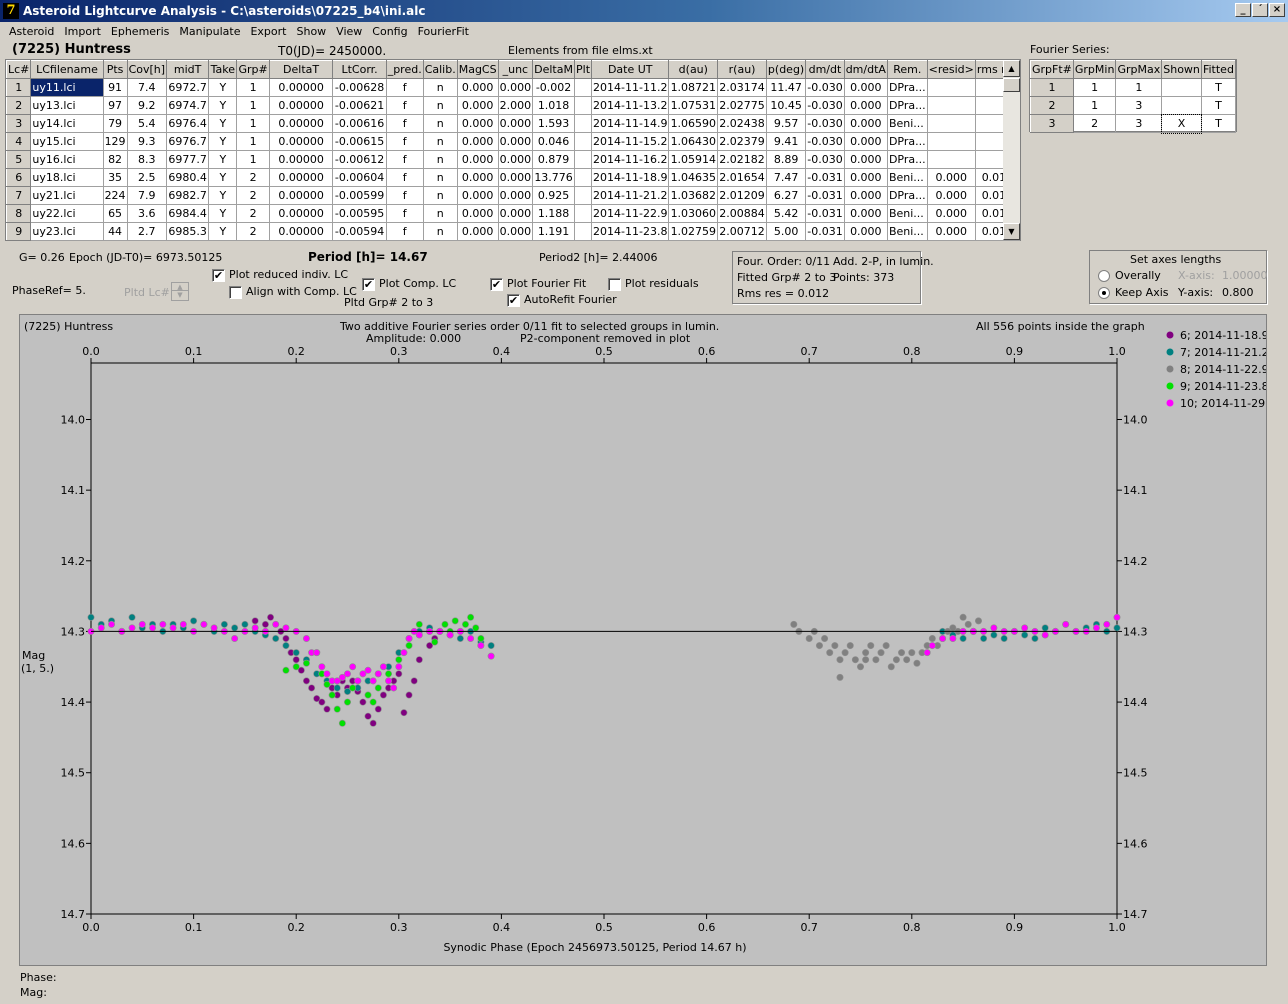 This screenshot has height=1004, width=1288. I want to click on maximize-button: ´, so click(1260, 10).